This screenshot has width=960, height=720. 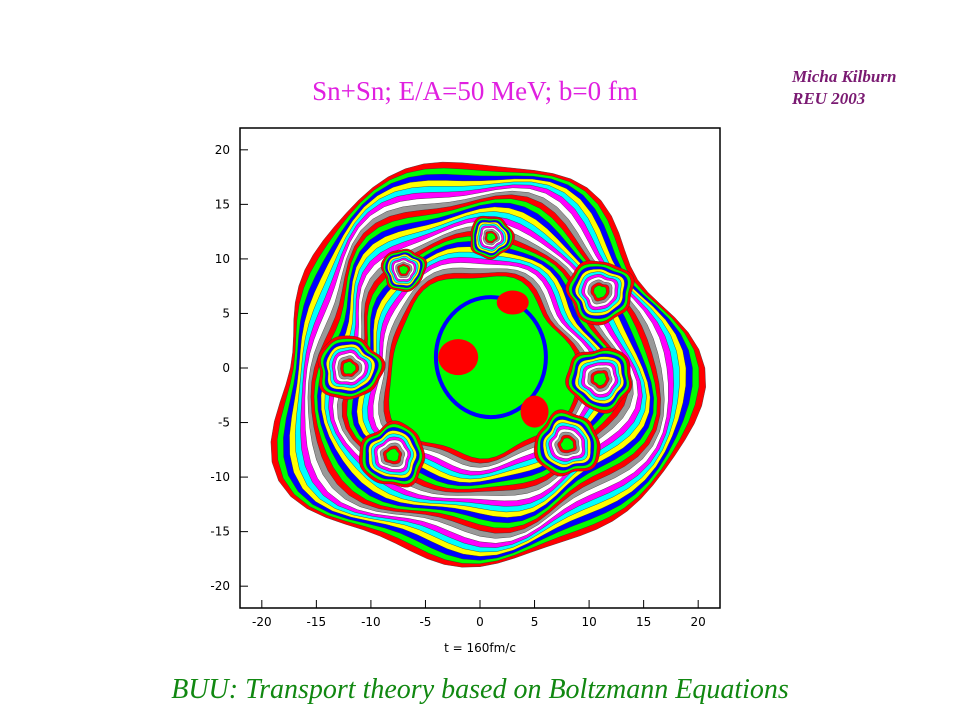 What do you see at coordinates (479, 614) in the screenshot?
I see `x-axis: -20 -15 -10 -5 0 5 10 15 20` at bounding box center [479, 614].